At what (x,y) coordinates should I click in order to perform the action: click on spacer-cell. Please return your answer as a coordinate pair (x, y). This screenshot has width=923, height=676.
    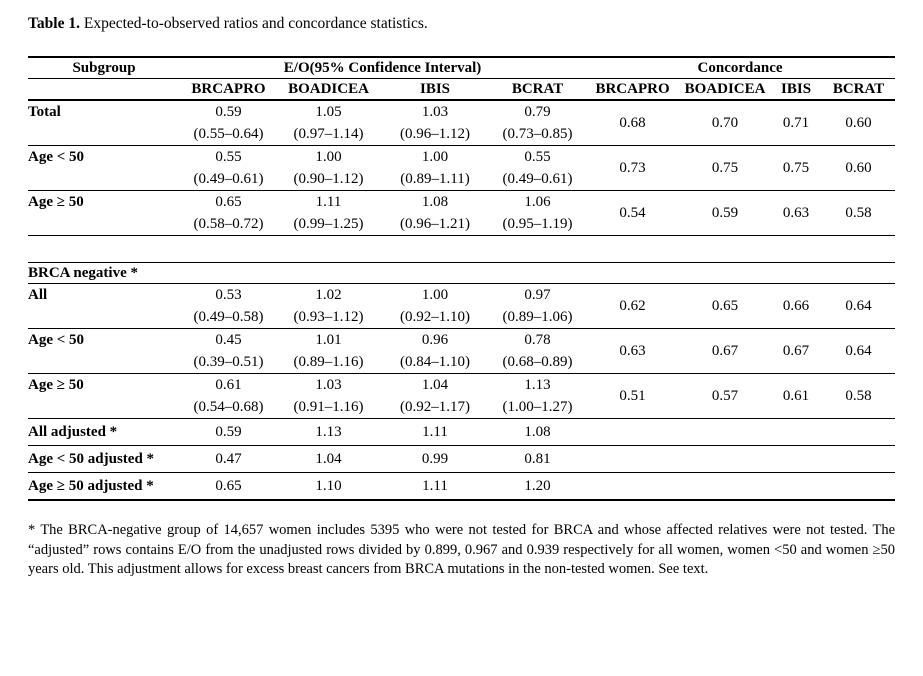
    Looking at the image, I should click on (461, 249).